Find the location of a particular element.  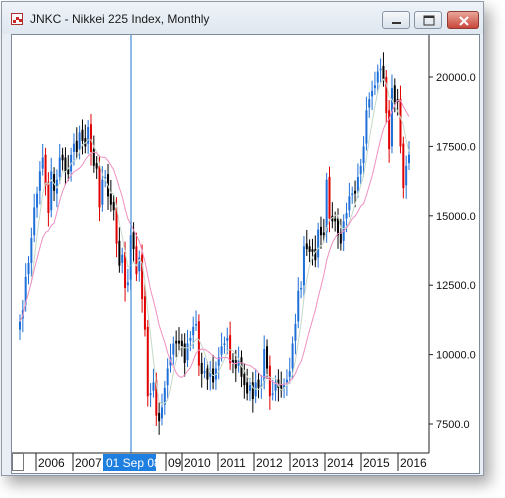

maximize-button is located at coordinates (428, 20).